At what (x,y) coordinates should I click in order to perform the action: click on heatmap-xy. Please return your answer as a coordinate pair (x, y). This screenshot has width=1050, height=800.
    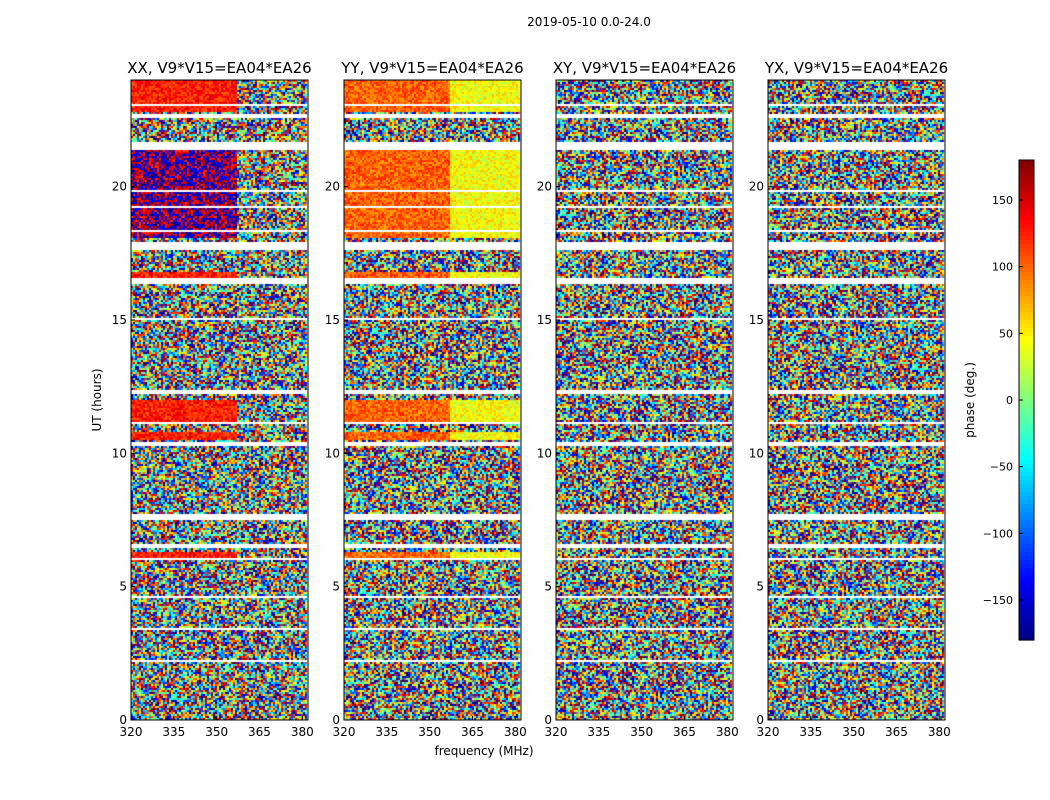
    Looking at the image, I should click on (644, 400).